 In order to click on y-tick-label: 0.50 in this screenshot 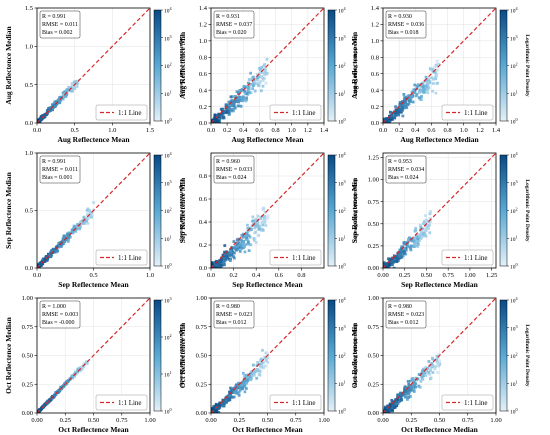, I will do `click(373, 356)`.